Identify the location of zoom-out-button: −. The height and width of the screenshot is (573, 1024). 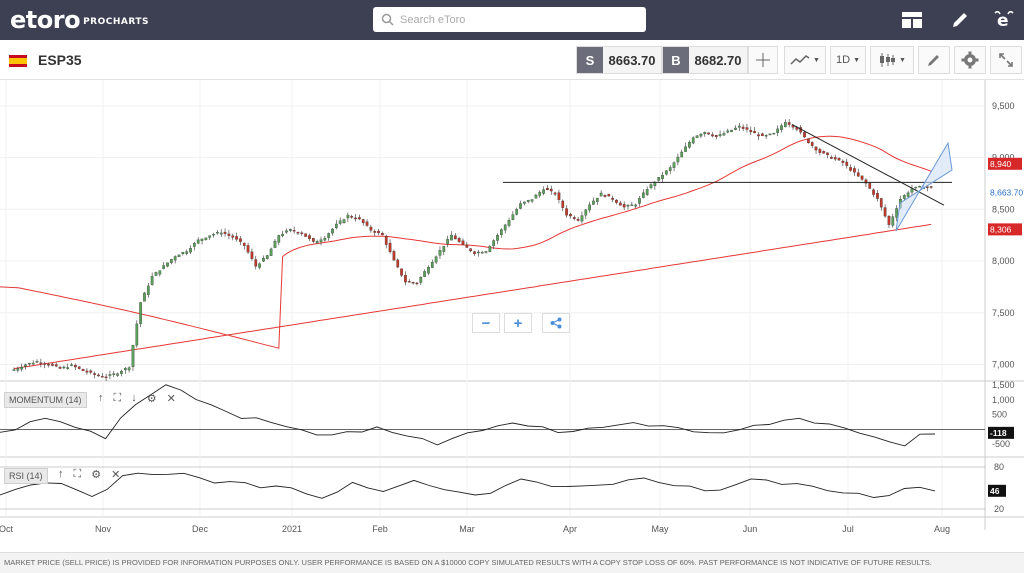
(486, 323).